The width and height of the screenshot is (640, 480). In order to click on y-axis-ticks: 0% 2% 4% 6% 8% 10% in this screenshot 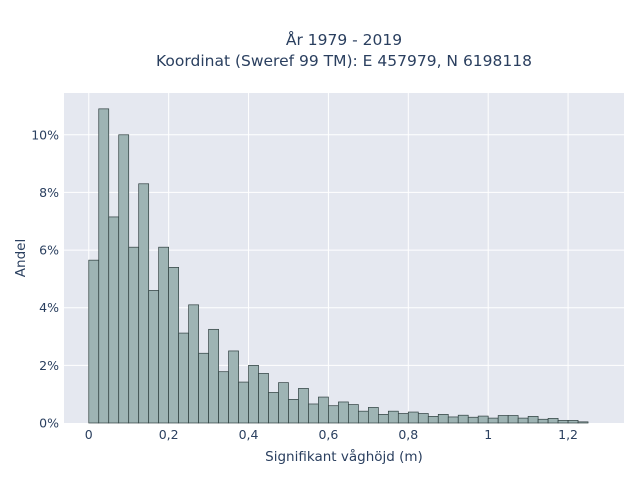, I will do `click(45, 278)`.